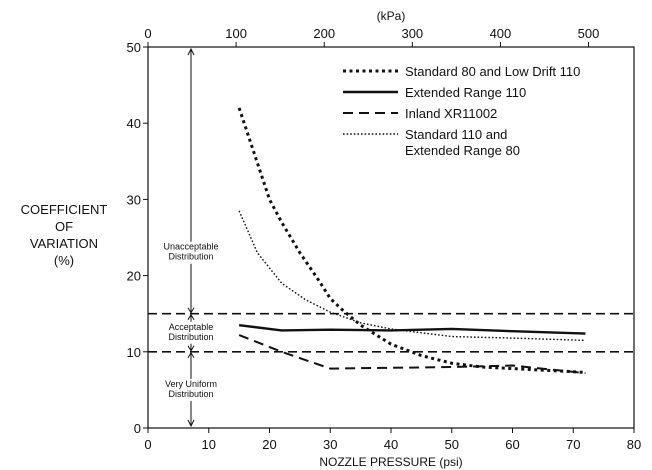 This screenshot has width=652, height=470. What do you see at coordinates (371, 36) in the screenshot?
I see `secondary-x-axis: 0 100 200 300 400 500` at bounding box center [371, 36].